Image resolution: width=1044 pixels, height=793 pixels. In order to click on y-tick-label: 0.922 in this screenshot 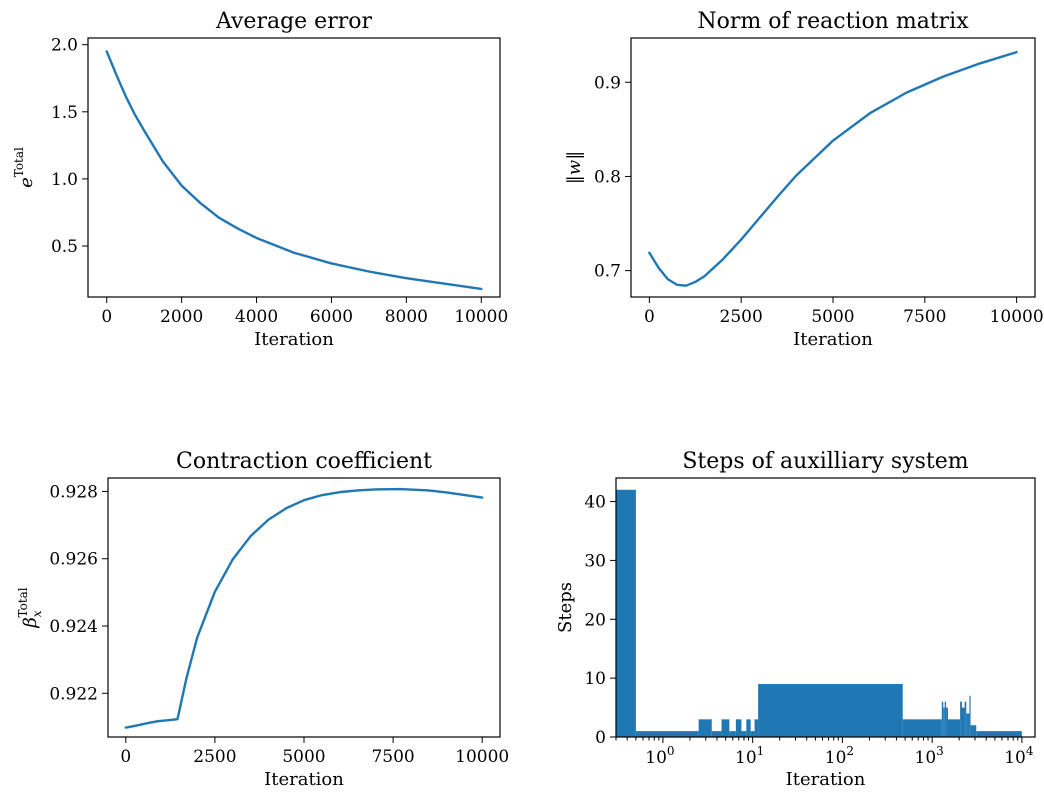, I will do `click(73, 694)`.